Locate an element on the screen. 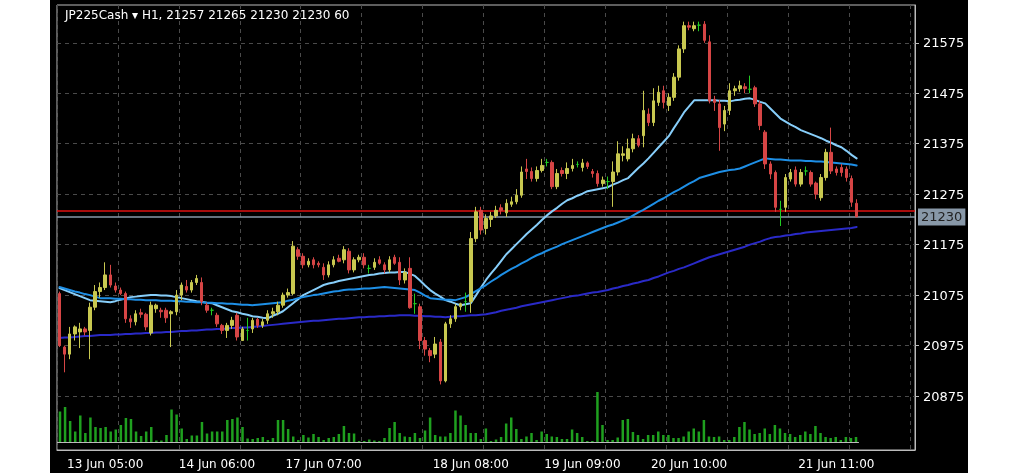 Image resolution: width=1024 pixels, height=473 pixels. y-tick-label: 21375 is located at coordinates (944, 144).